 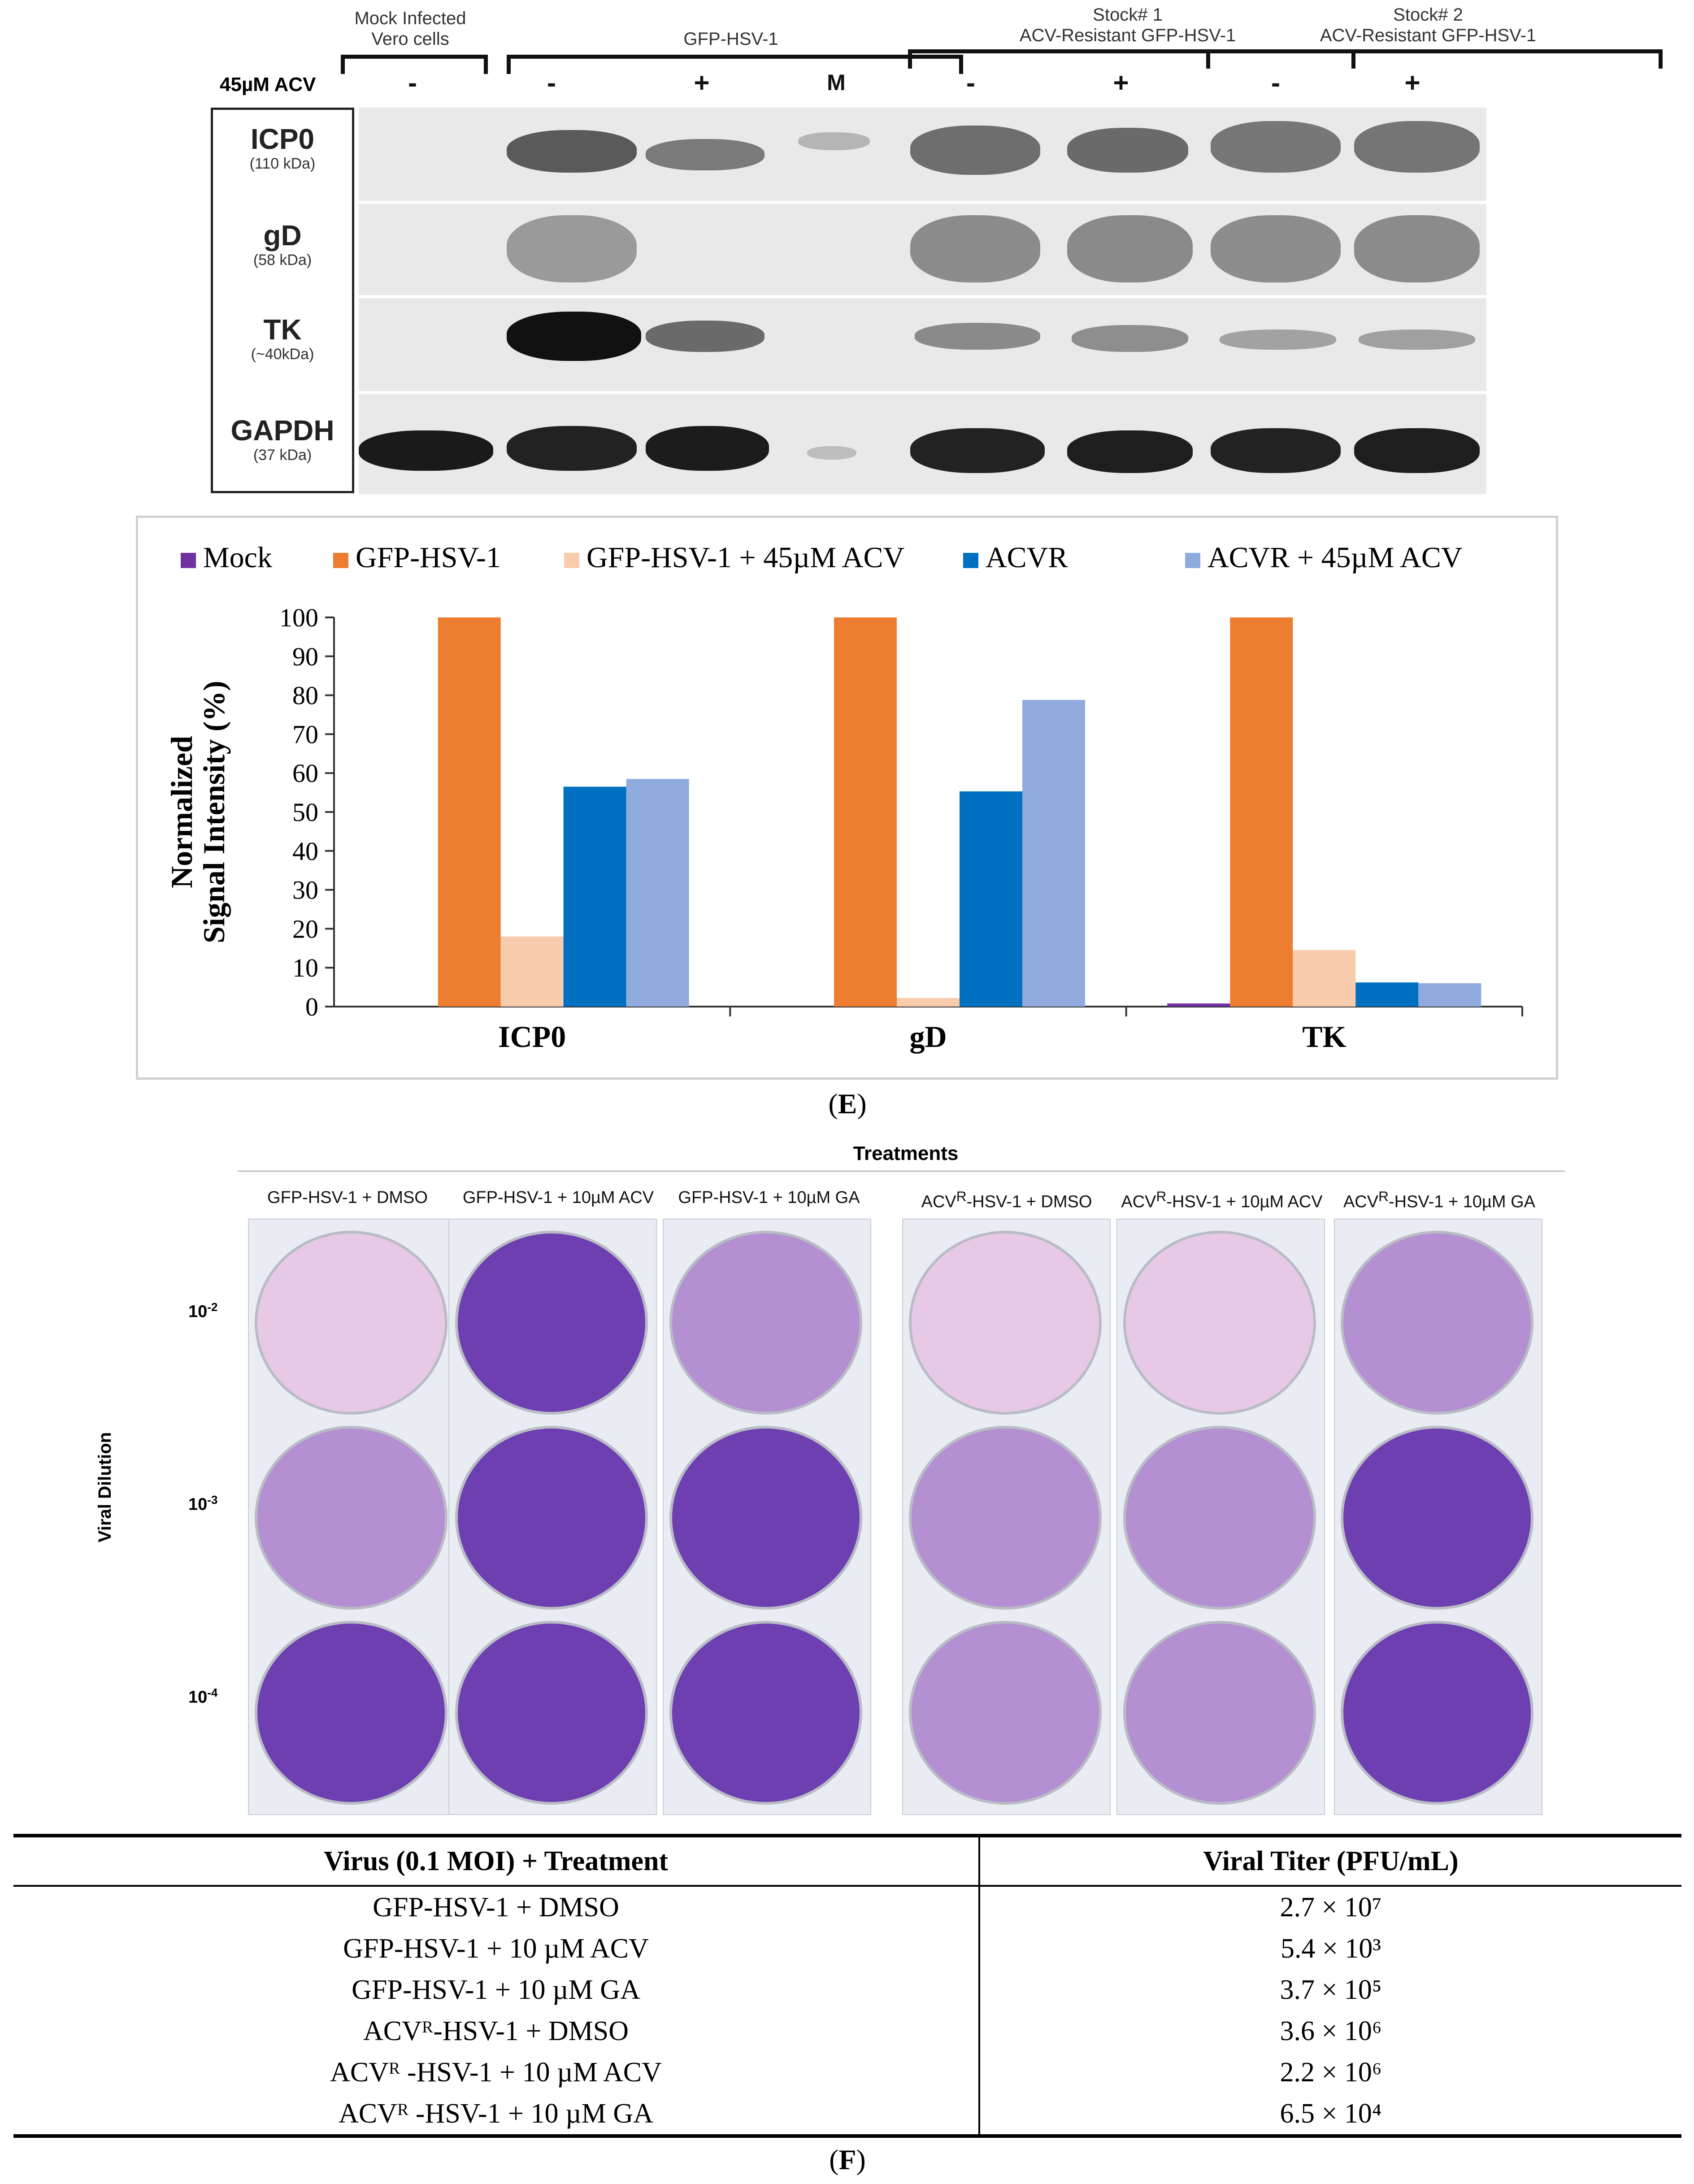 What do you see at coordinates (1434, 59) in the screenshot?
I see `bracket-stock2` at bounding box center [1434, 59].